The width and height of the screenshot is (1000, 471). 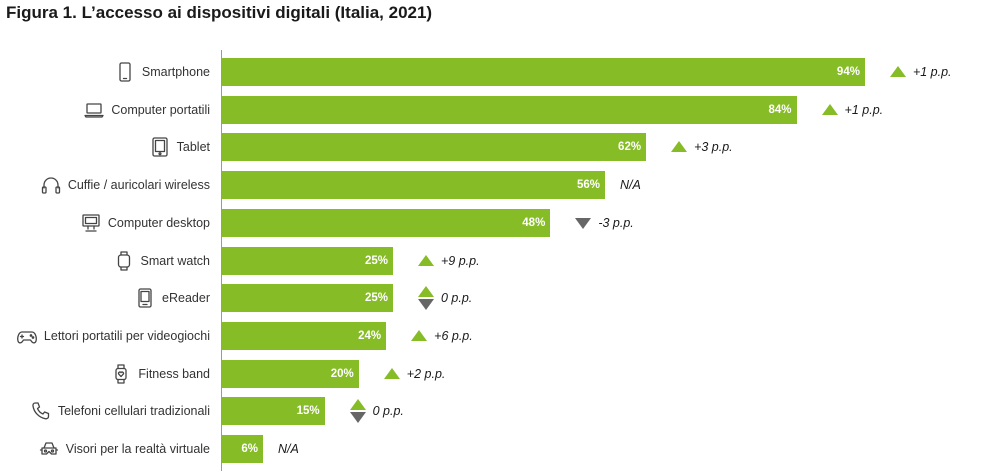 I want to click on headphones-icon, so click(x=51, y=185).